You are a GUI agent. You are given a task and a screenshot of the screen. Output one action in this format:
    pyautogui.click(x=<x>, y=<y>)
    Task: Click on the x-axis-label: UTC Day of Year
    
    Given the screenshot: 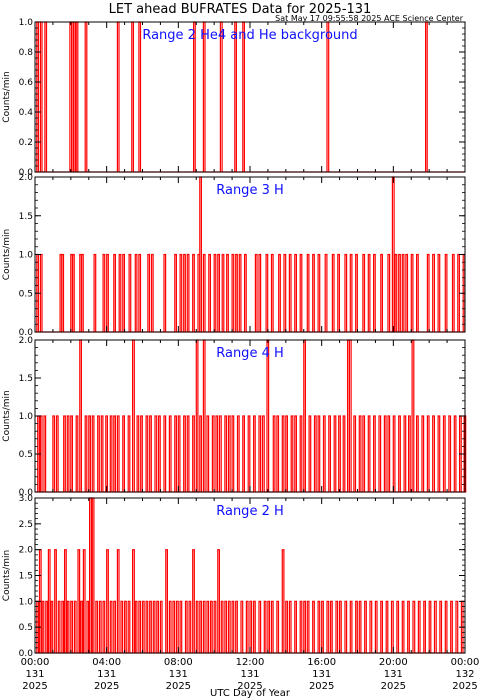 What is the action you would take?
    pyautogui.click(x=250, y=693)
    